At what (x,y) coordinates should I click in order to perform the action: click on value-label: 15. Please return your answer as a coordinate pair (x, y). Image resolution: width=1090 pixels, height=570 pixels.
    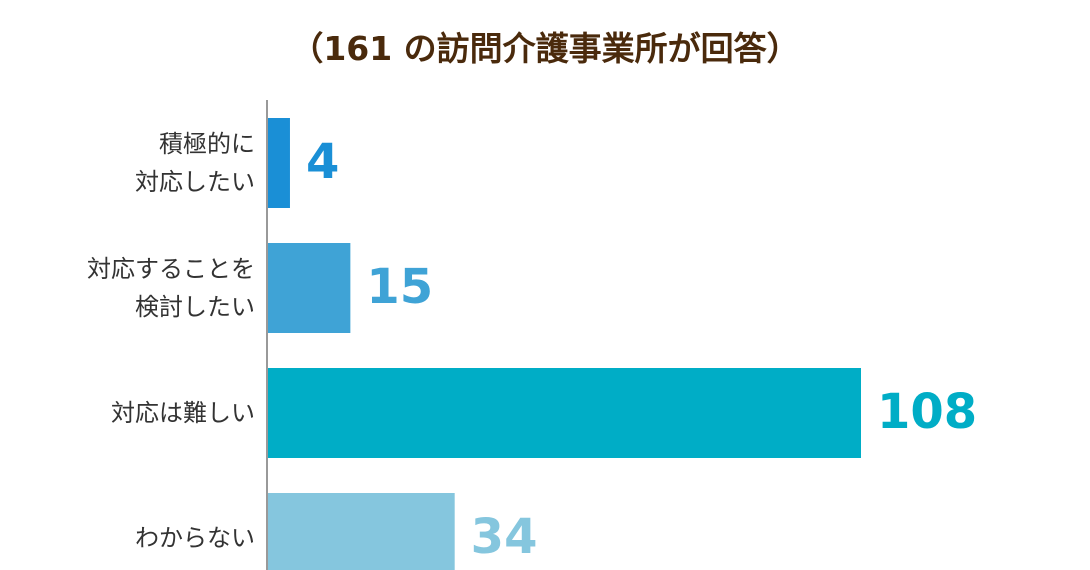
    Looking at the image, I should click on (399, 287).